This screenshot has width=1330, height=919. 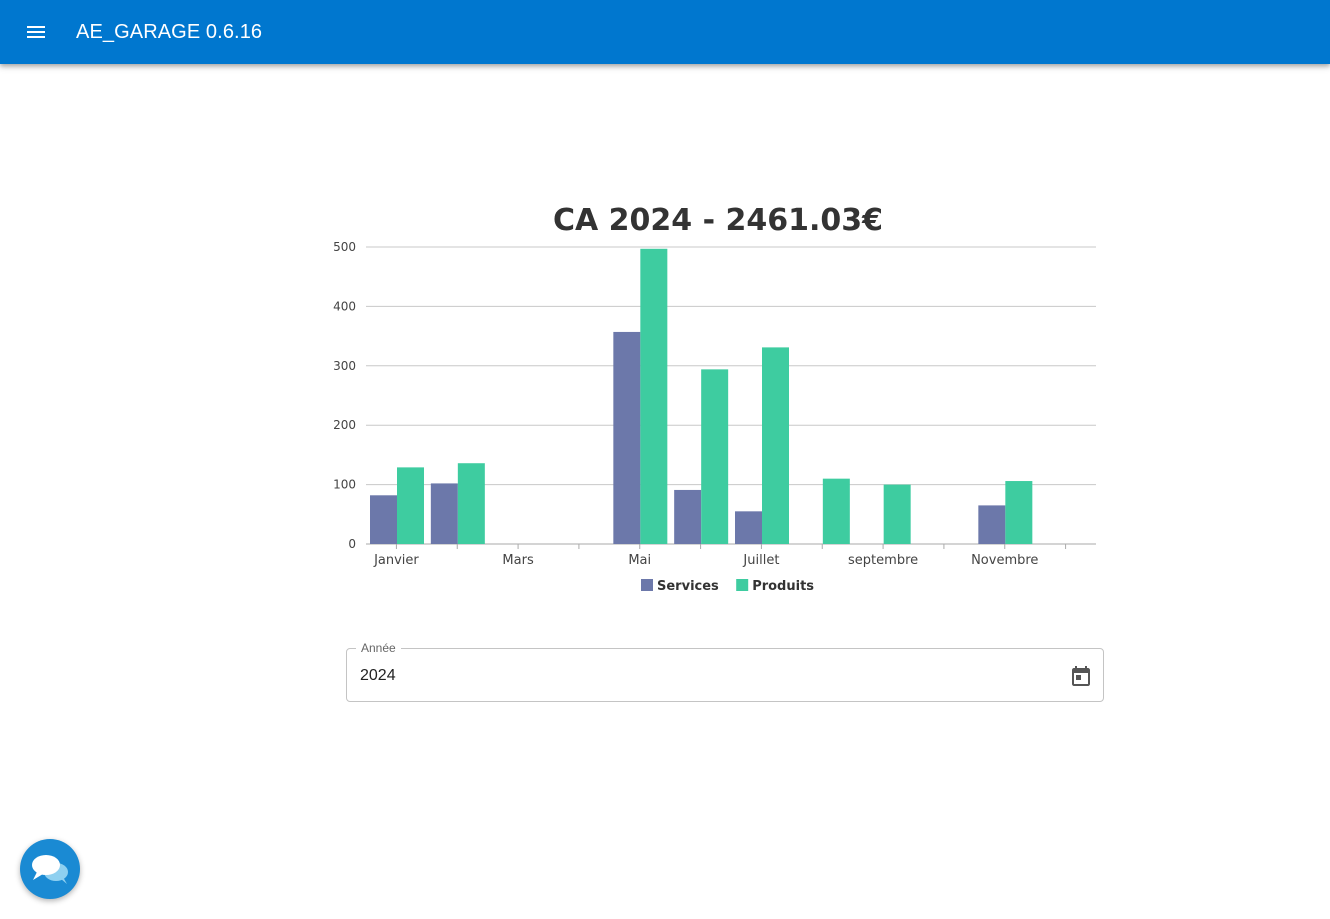 I want to click on x-tick-label: Mars, so click(x=518, y=560).